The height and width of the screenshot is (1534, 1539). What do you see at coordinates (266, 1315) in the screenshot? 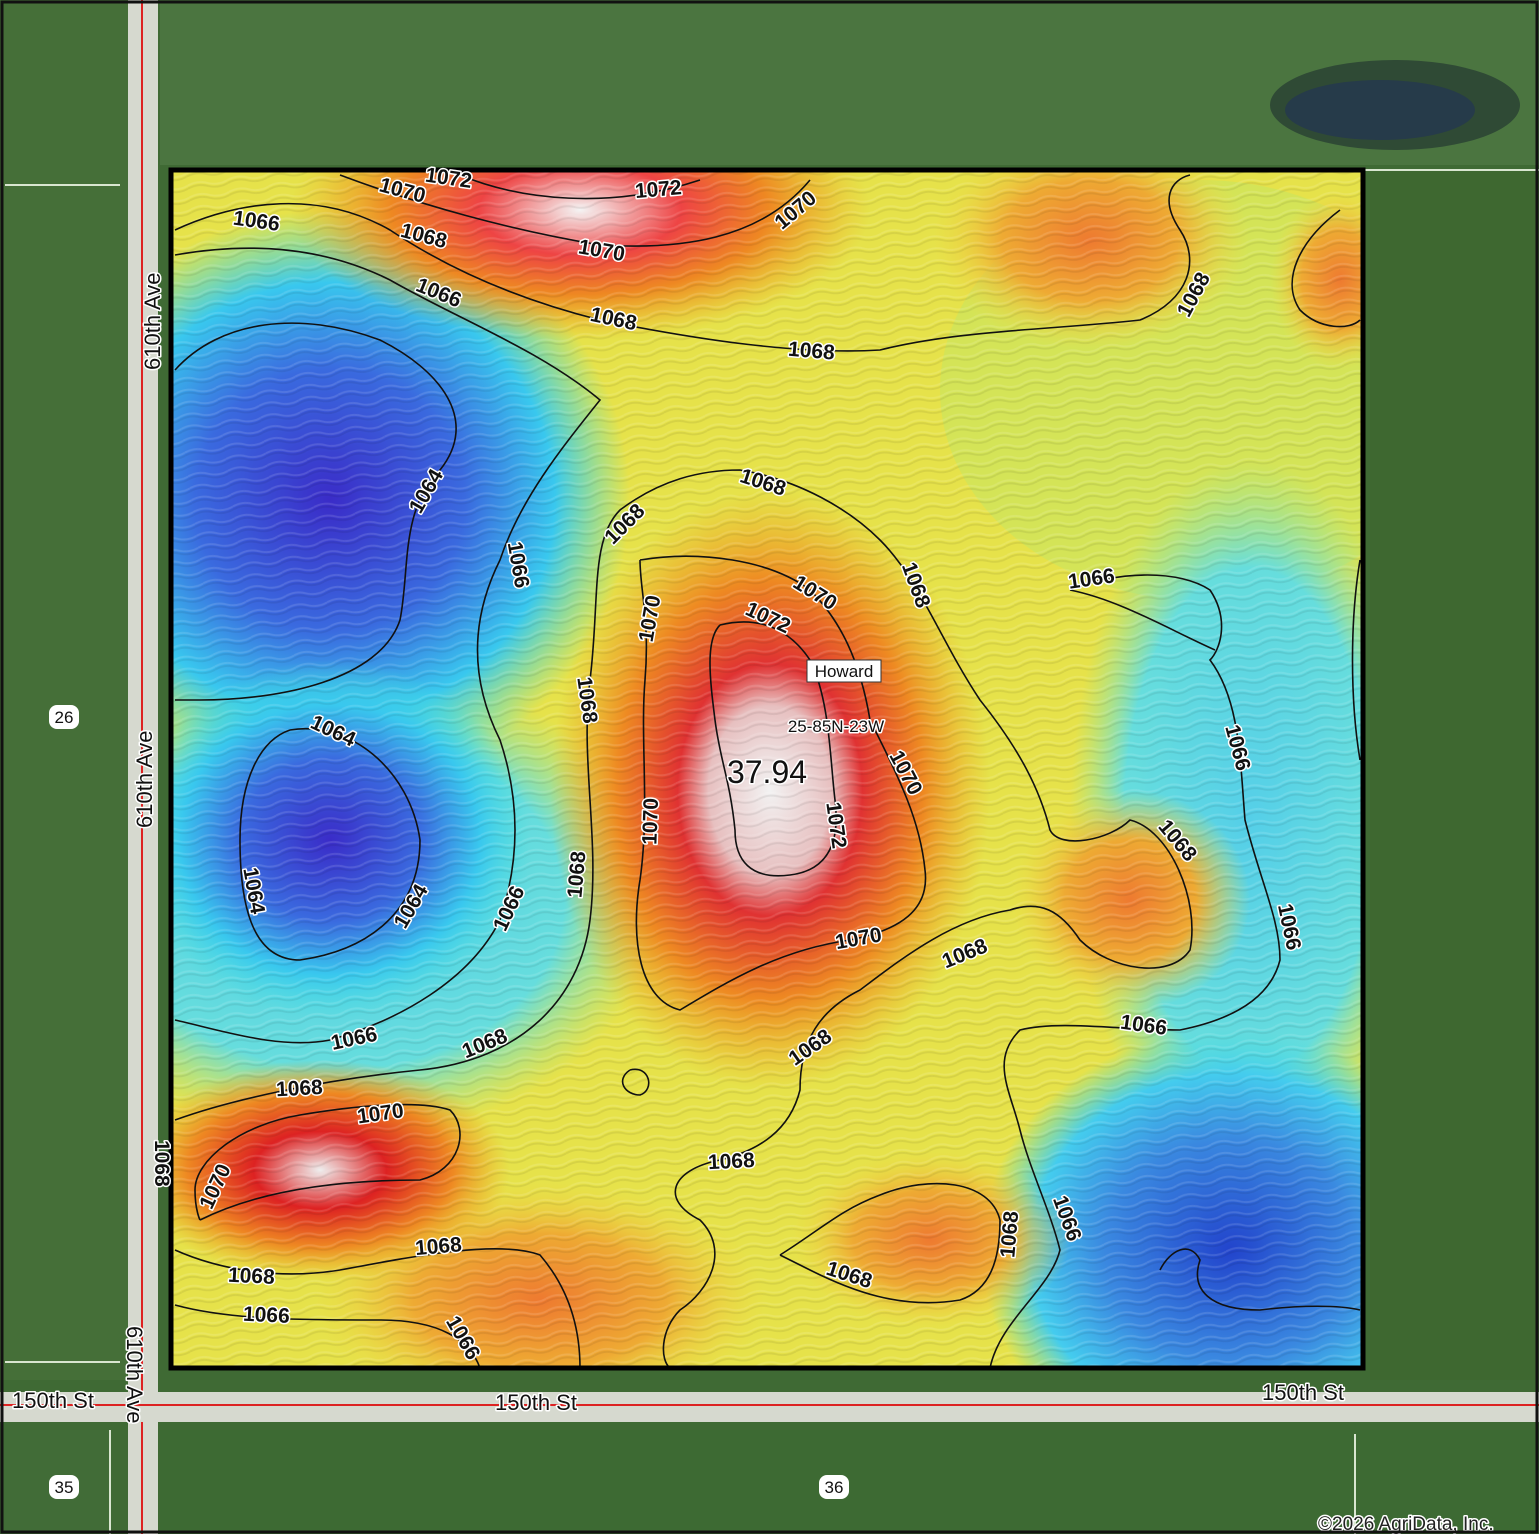
I see `contour-label: 1066` at bounding box center [266, 1315].